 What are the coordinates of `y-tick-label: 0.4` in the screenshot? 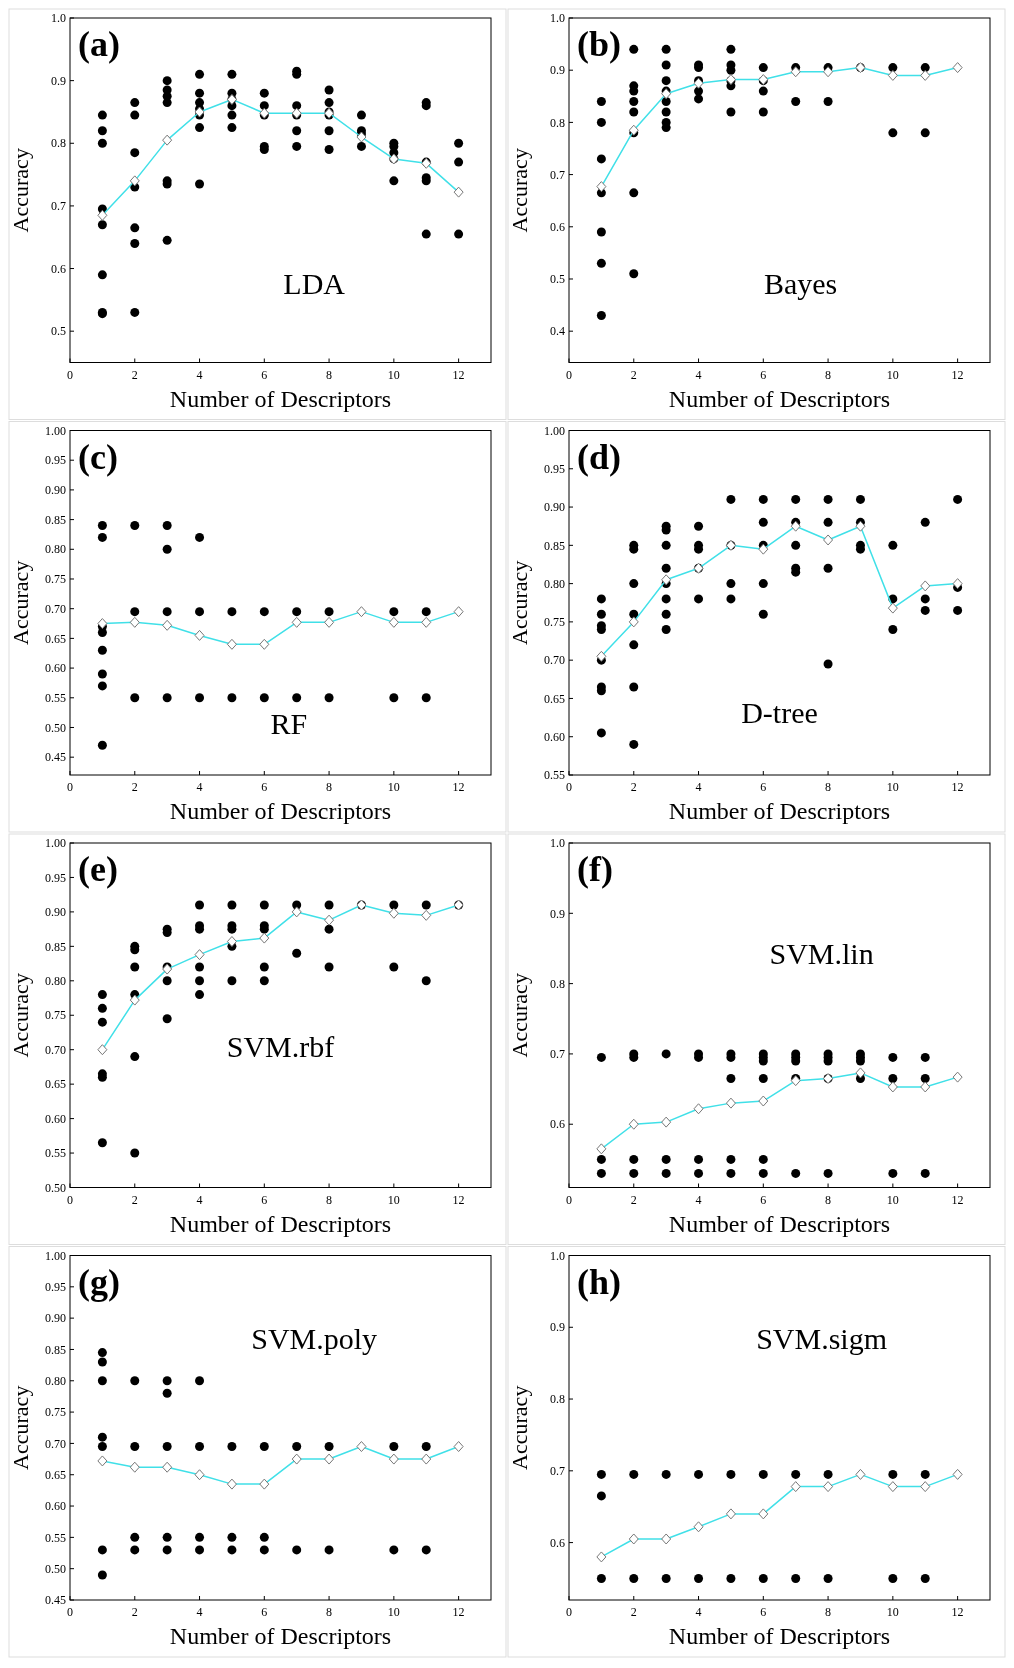 It's located at (557, 331).